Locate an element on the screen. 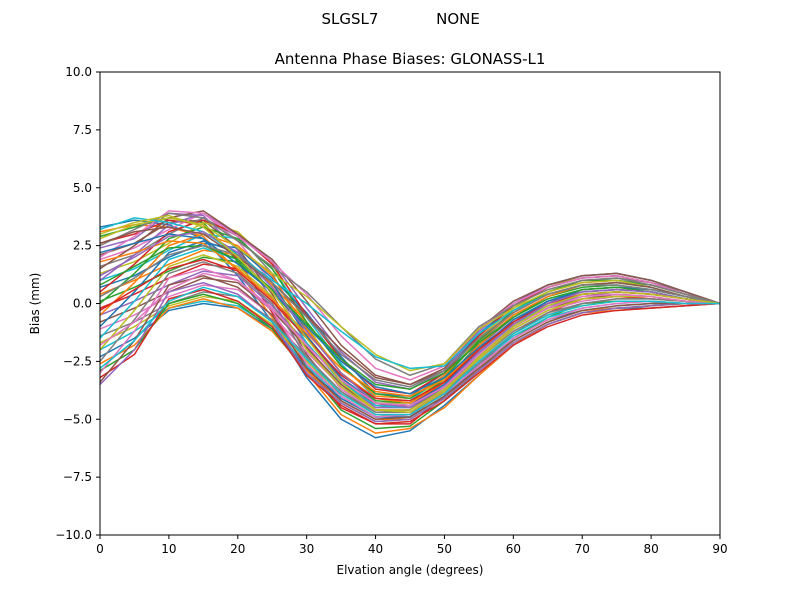 This screenshot has height=600, width=800. x-axis-ticks: 0 10 20 30 40 50 60 70 80 90 is located at coordinates (412, 545).